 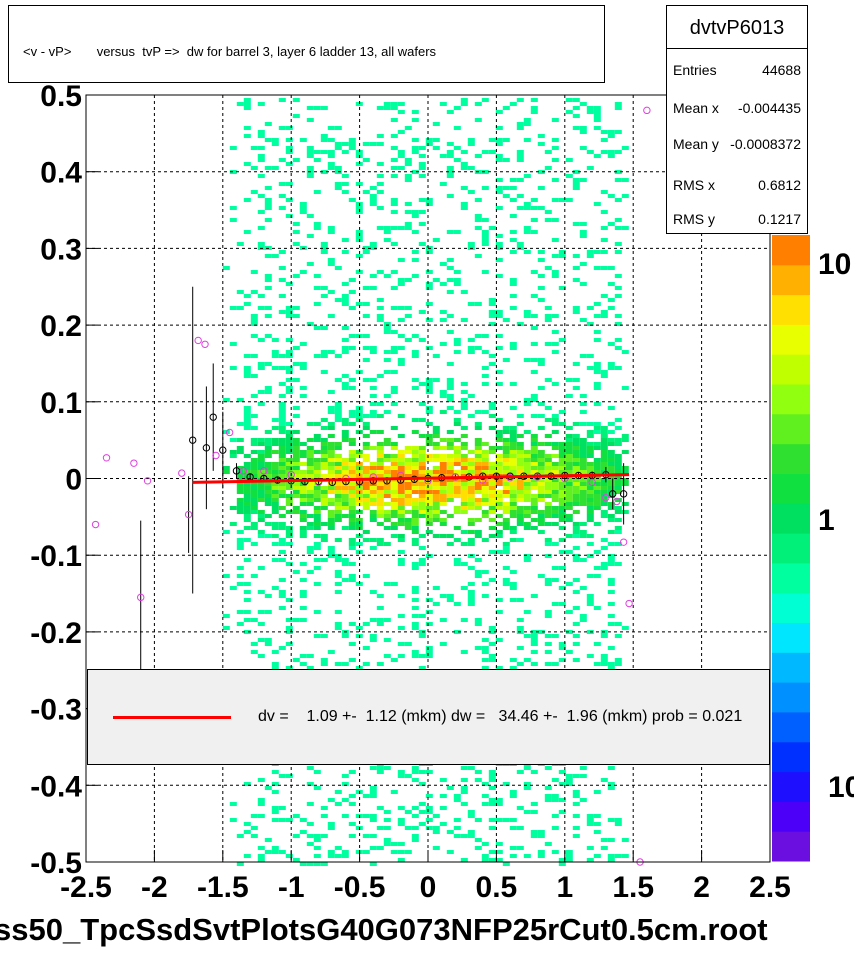 What do you see at coordinates (791, 250) in the screenshot?
I see `palette-step` at bounding box center [791, 250].